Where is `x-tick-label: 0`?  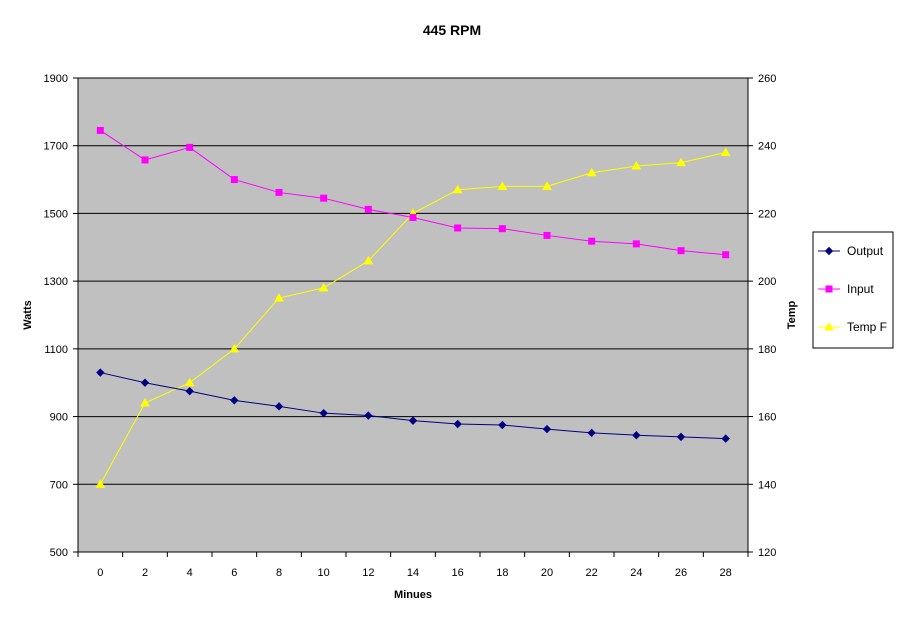
x-tick-label: 0 is located at coordinates (100, 573).